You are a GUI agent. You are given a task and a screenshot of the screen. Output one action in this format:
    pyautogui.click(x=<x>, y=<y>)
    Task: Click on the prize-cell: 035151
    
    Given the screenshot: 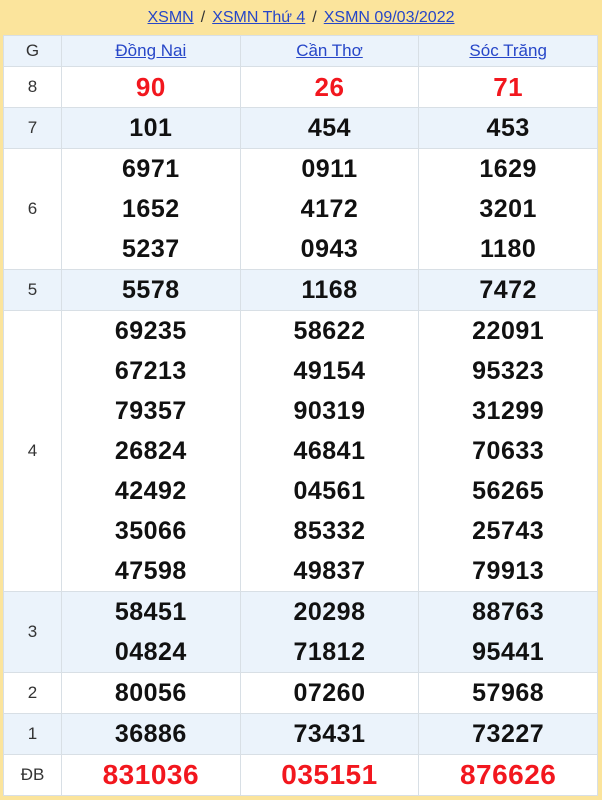 What is the action you would take?
    pyautogui.click(x=329, y=775)
    